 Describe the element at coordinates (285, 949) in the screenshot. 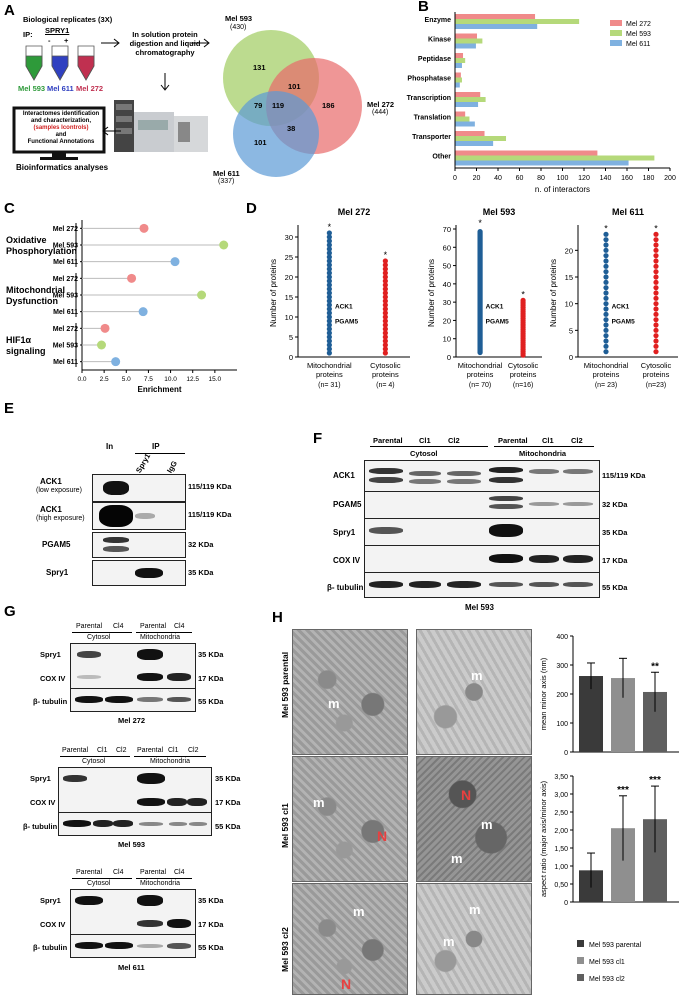

I see `h-row3-label: Mel 593 cl2` at that location.